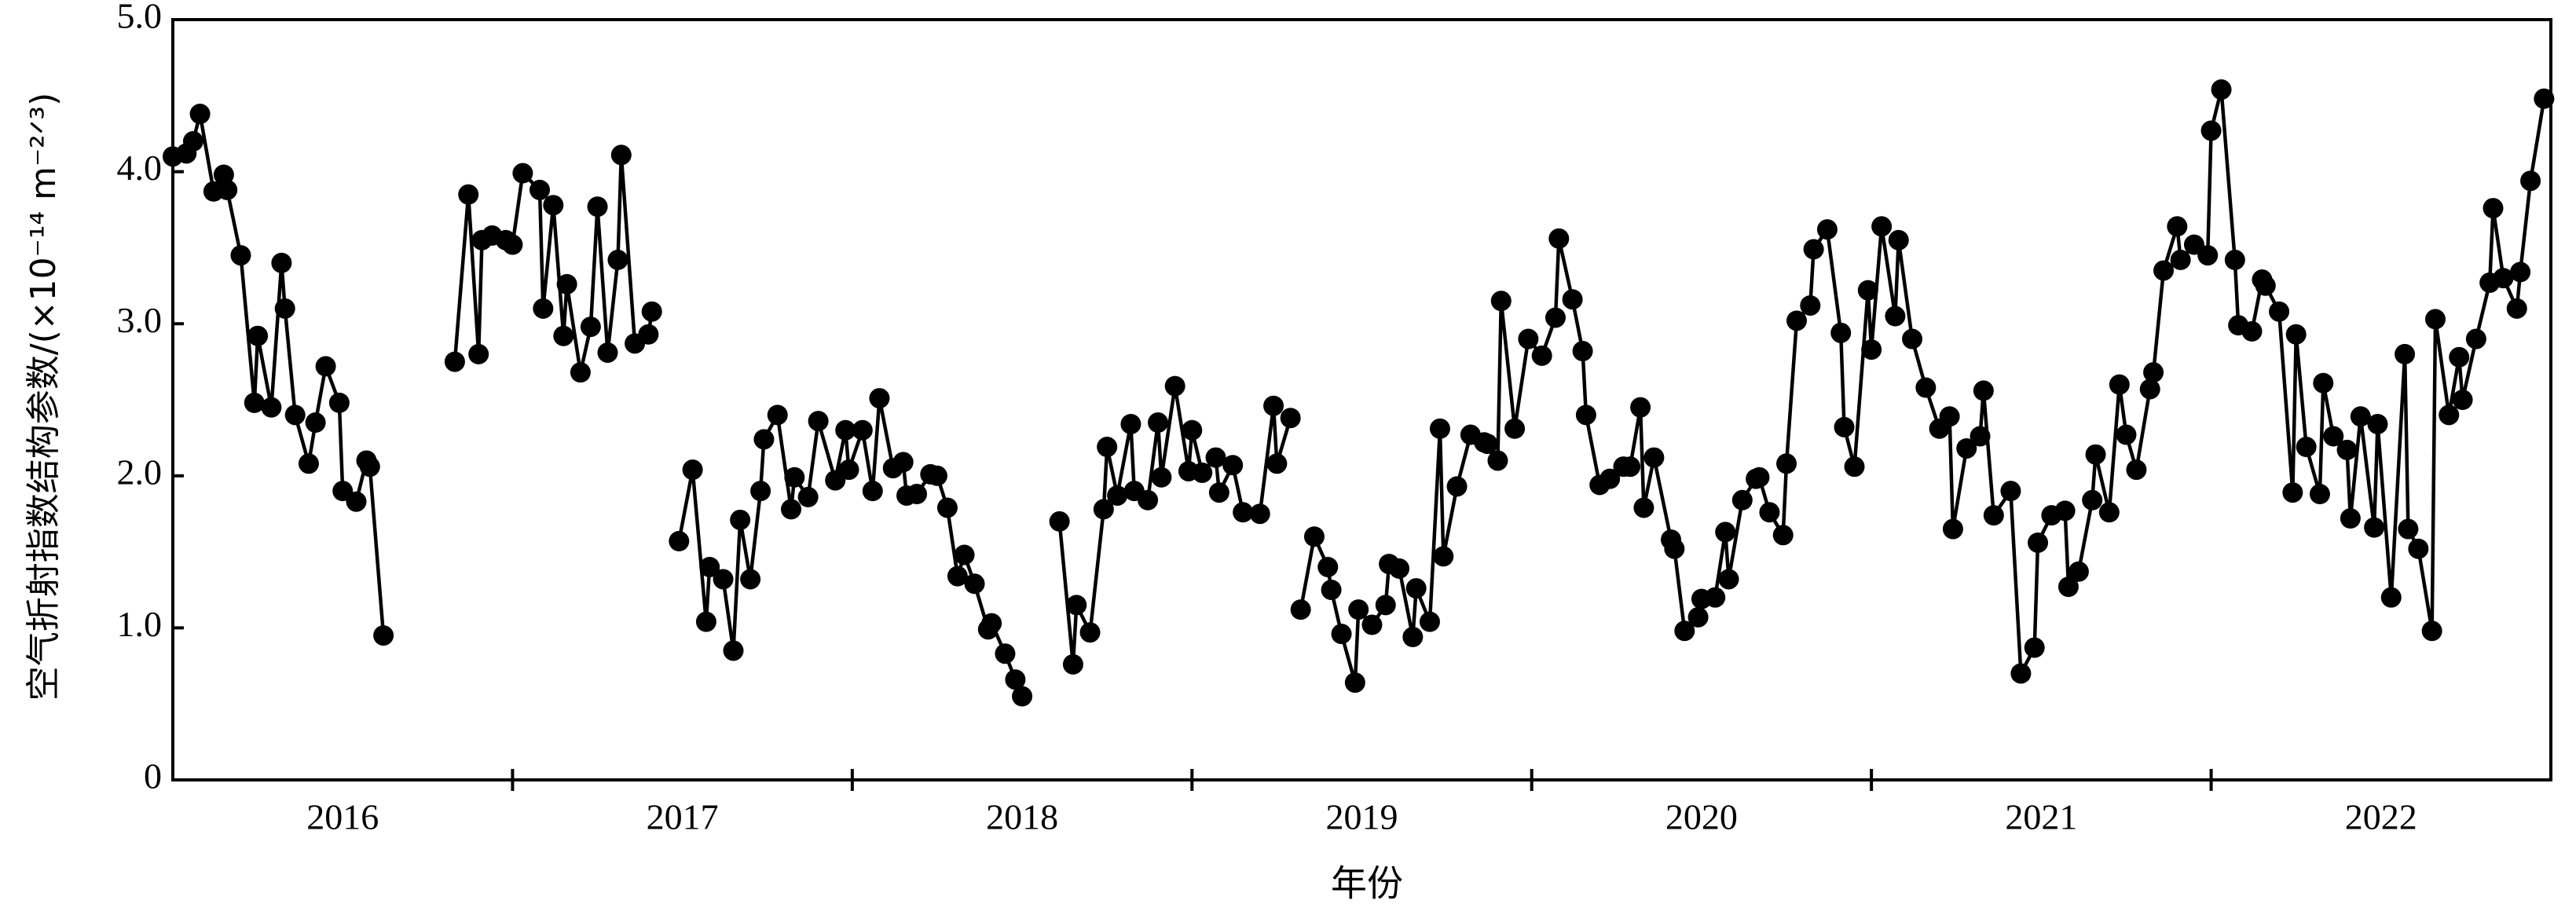 The image size is (2576, 915). I want to click on x-tick-label: 2021, so click(2041, 817).